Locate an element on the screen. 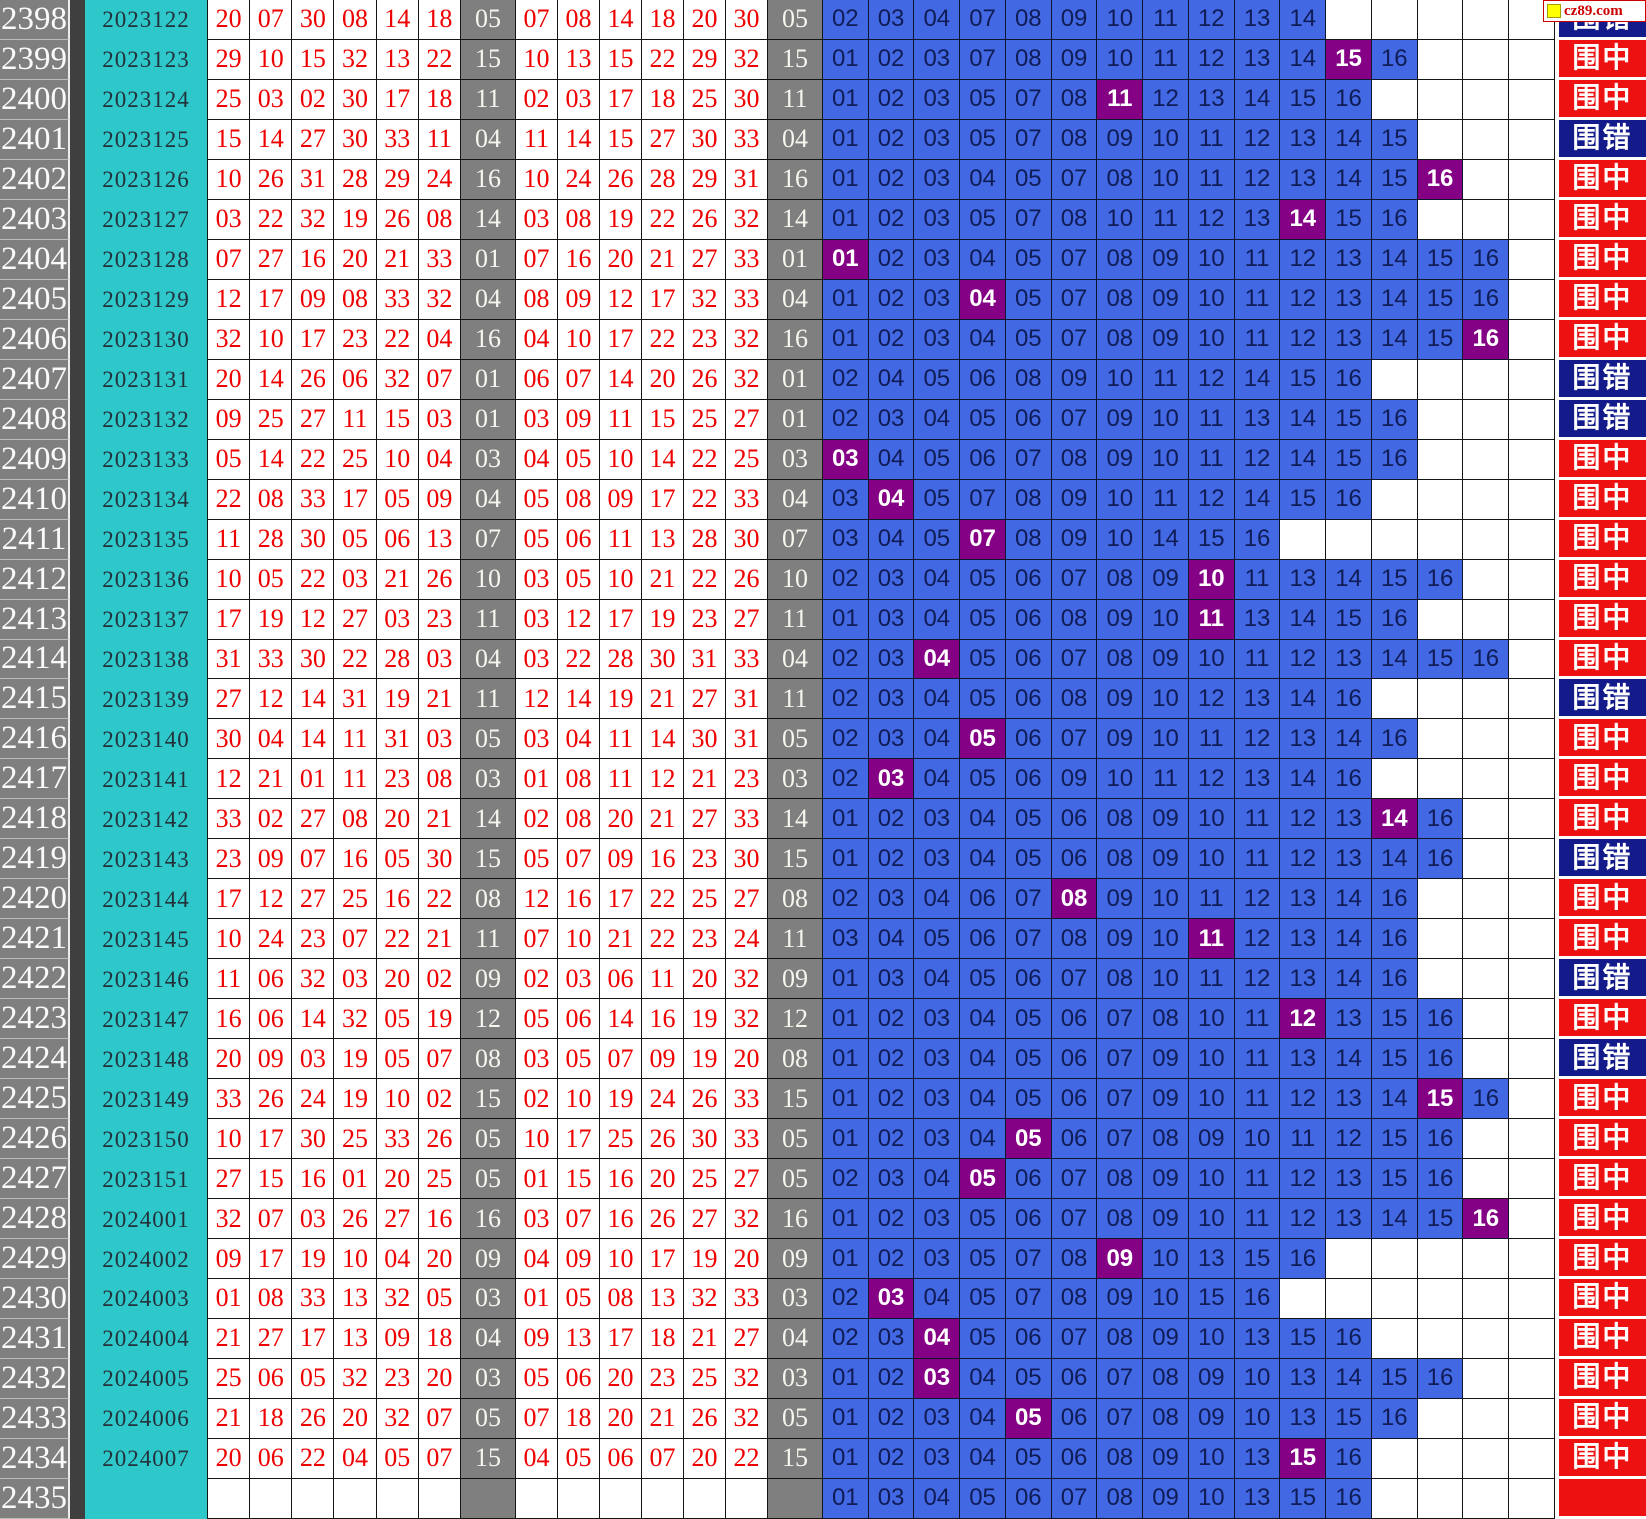  red-ball-draw-cell: 19 is located at coordinates (355, 1059).